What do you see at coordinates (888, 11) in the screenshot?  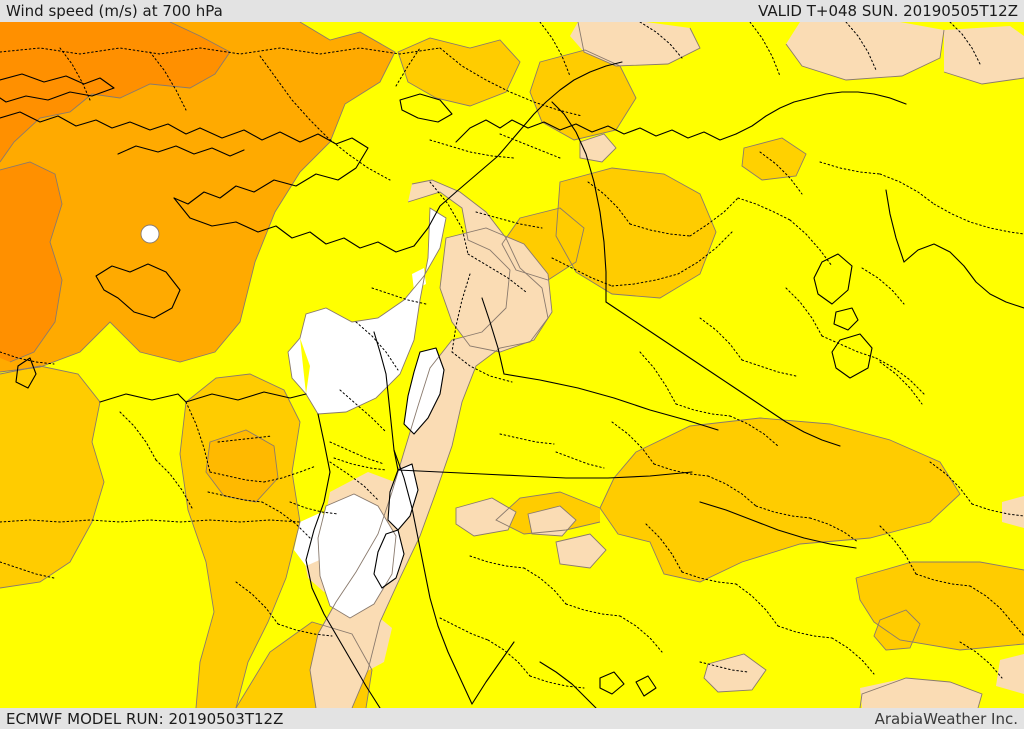 I see `valid-time-label: VALID T+048 SUN. 20190505T12Z` at bounding box center [888, 11].